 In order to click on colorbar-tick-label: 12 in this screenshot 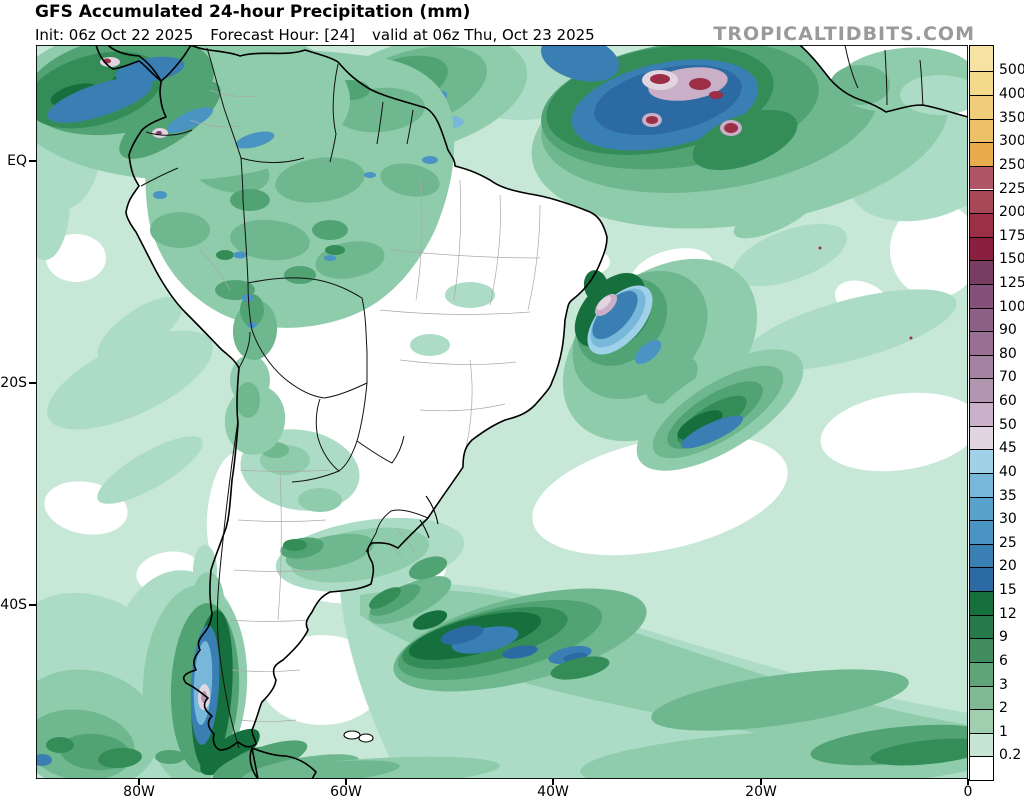, I will do `click(1008, 613)`.